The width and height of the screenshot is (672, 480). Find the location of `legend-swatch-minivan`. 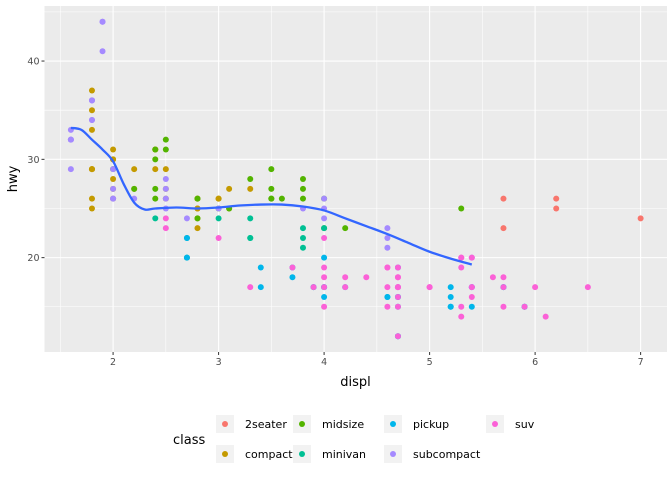

legend-swatch-minivan is located at coordinates (302, 454).